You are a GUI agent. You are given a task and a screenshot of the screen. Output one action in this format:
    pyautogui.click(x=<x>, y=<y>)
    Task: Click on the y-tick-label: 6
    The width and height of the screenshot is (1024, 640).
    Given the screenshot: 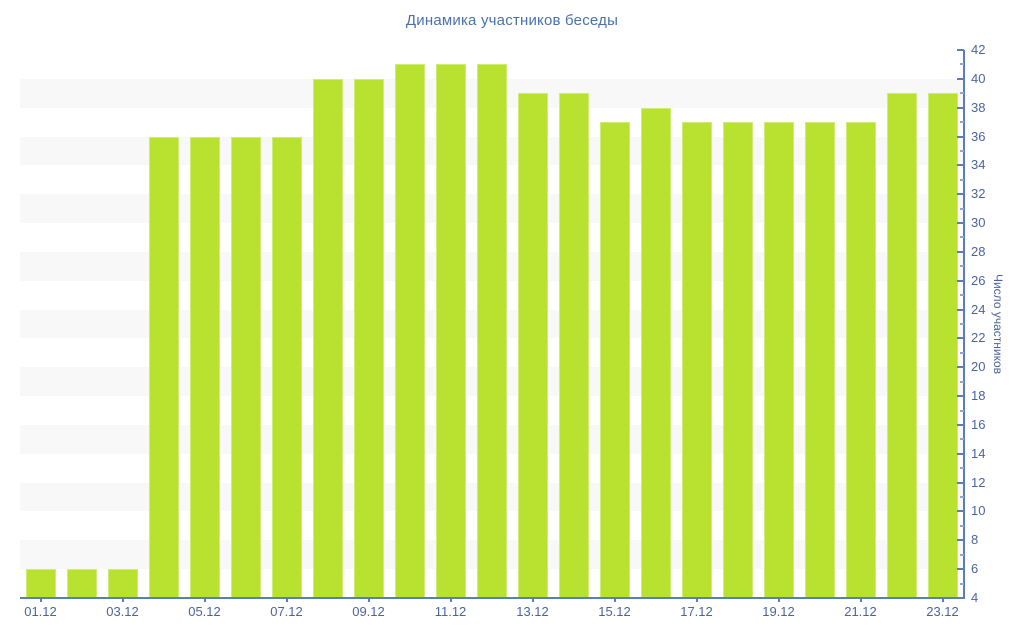 What is the action you would take?
    pyautogui.click(x=975, y=569)
    